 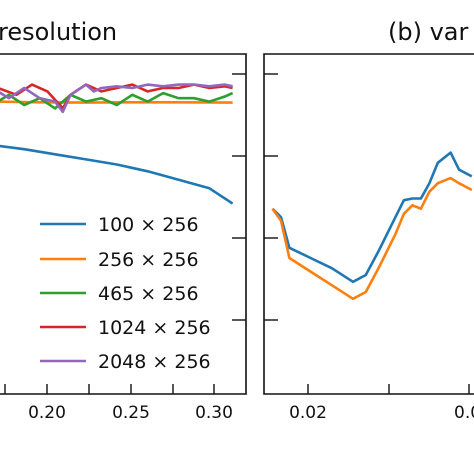 I want to click on panel-b-xtick-label: 0.0, so click(x=464, y=413).